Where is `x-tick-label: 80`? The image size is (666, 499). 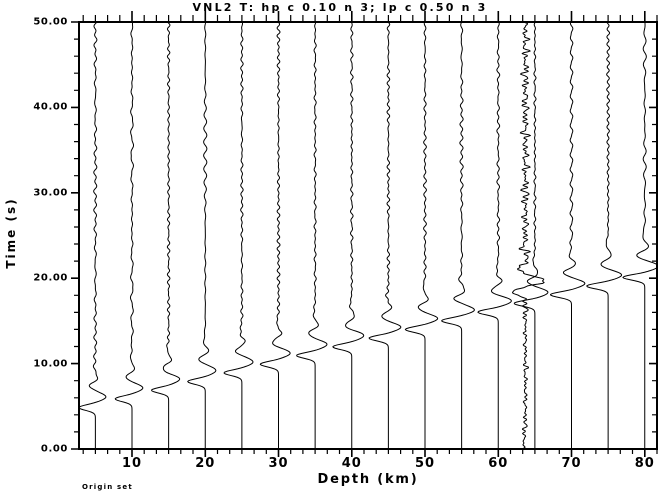 x-tick-label: 80 is located at coordinates (644, 463).